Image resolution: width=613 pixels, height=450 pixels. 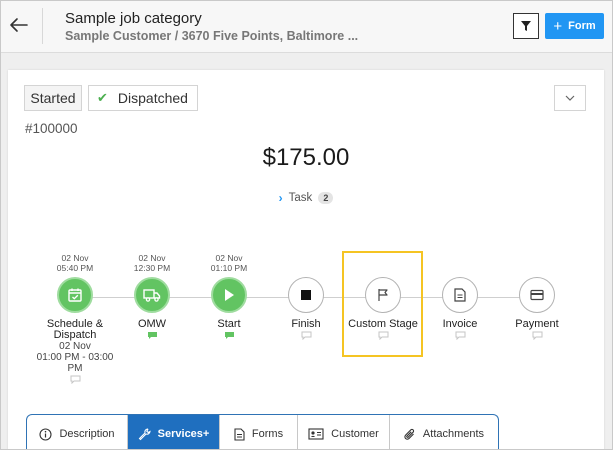 I want to click on status-dispatched: ✔ Dispatched, so click(x=143, y=98).